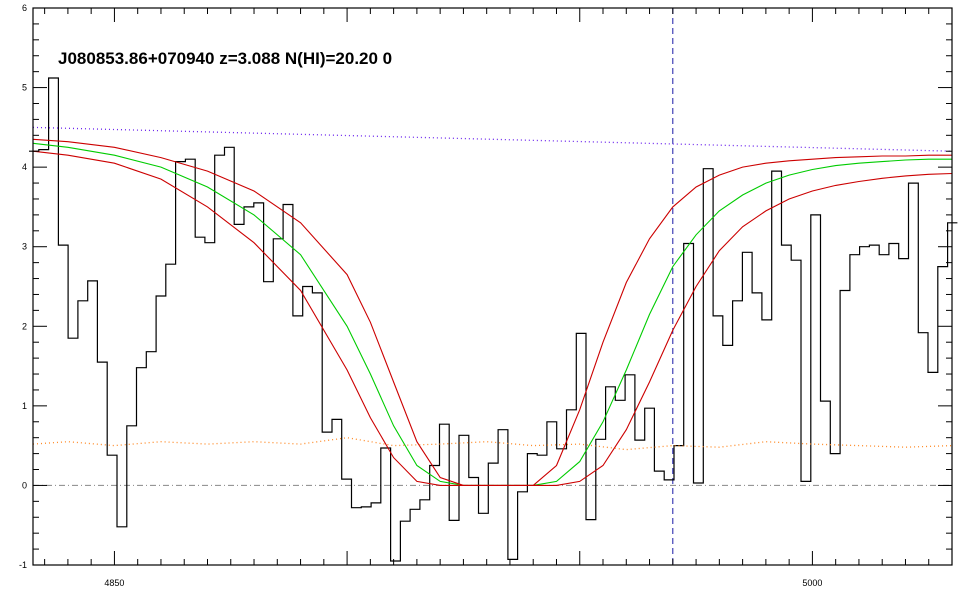  I want to click on y-tick-label: -1, so click(23, 565).